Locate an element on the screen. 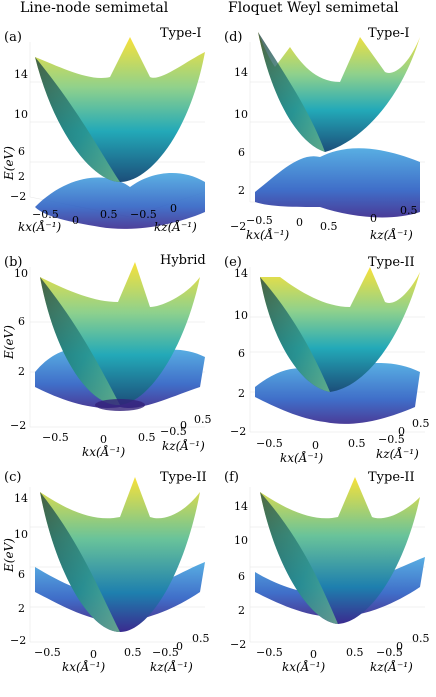 The height and width of the screenshot is (697, 436). panel-tag: (f) is located at coordinates (231, 477).